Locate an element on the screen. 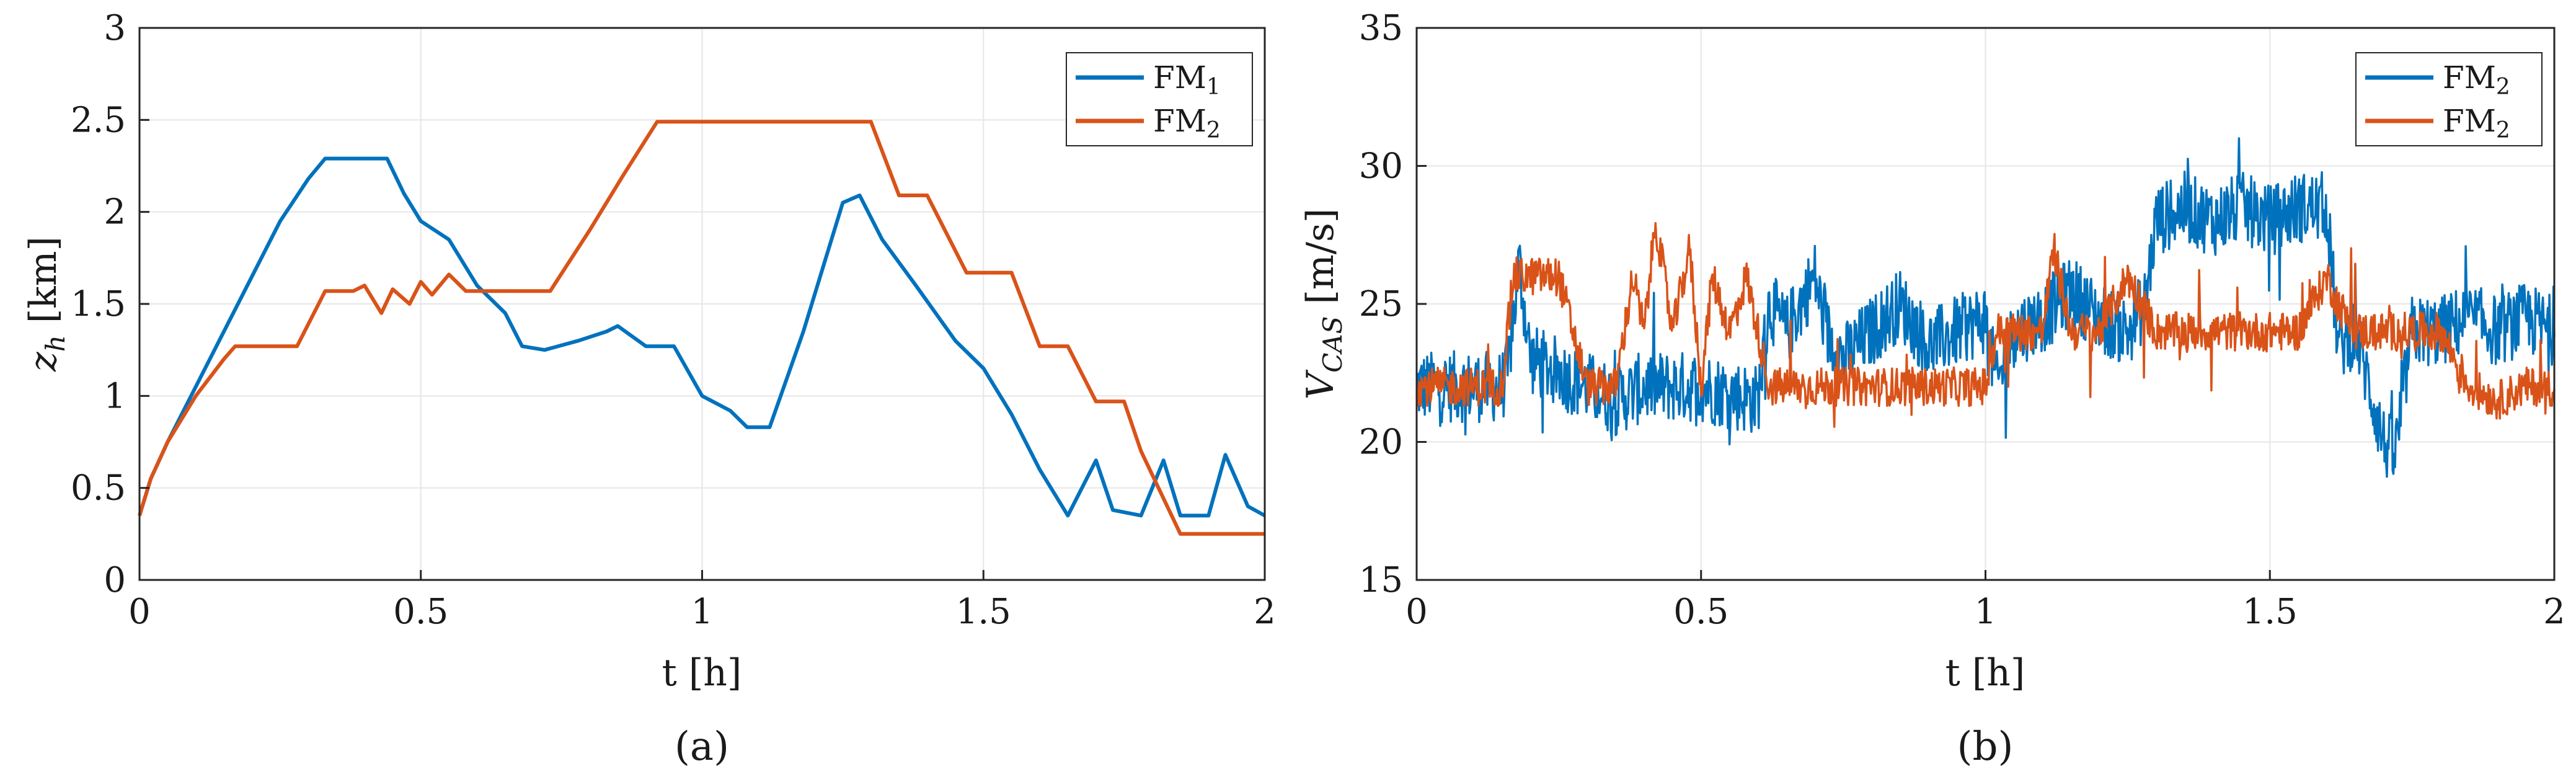 This screenshot has width=2576, height=784. y-axis-label-a: zh [km] is located at coordinates (46, 304).